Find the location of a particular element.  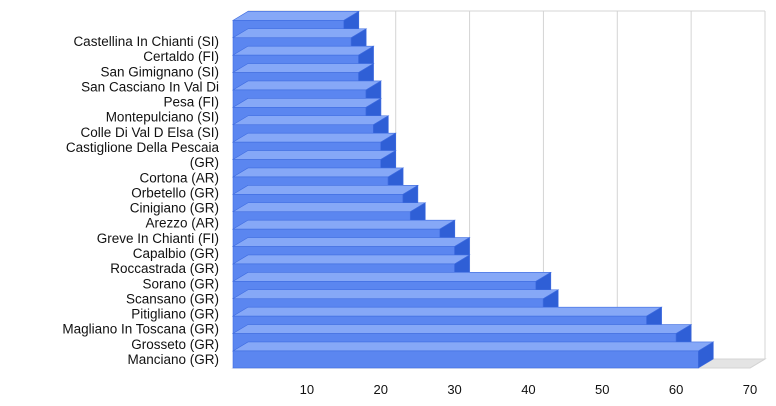

x-tick-label: 50 is located at coordinates (602, 389).